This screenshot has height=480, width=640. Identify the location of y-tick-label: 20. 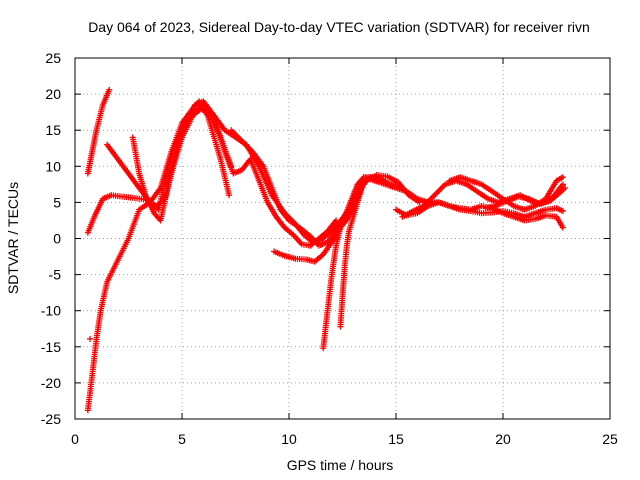
(53, 94).